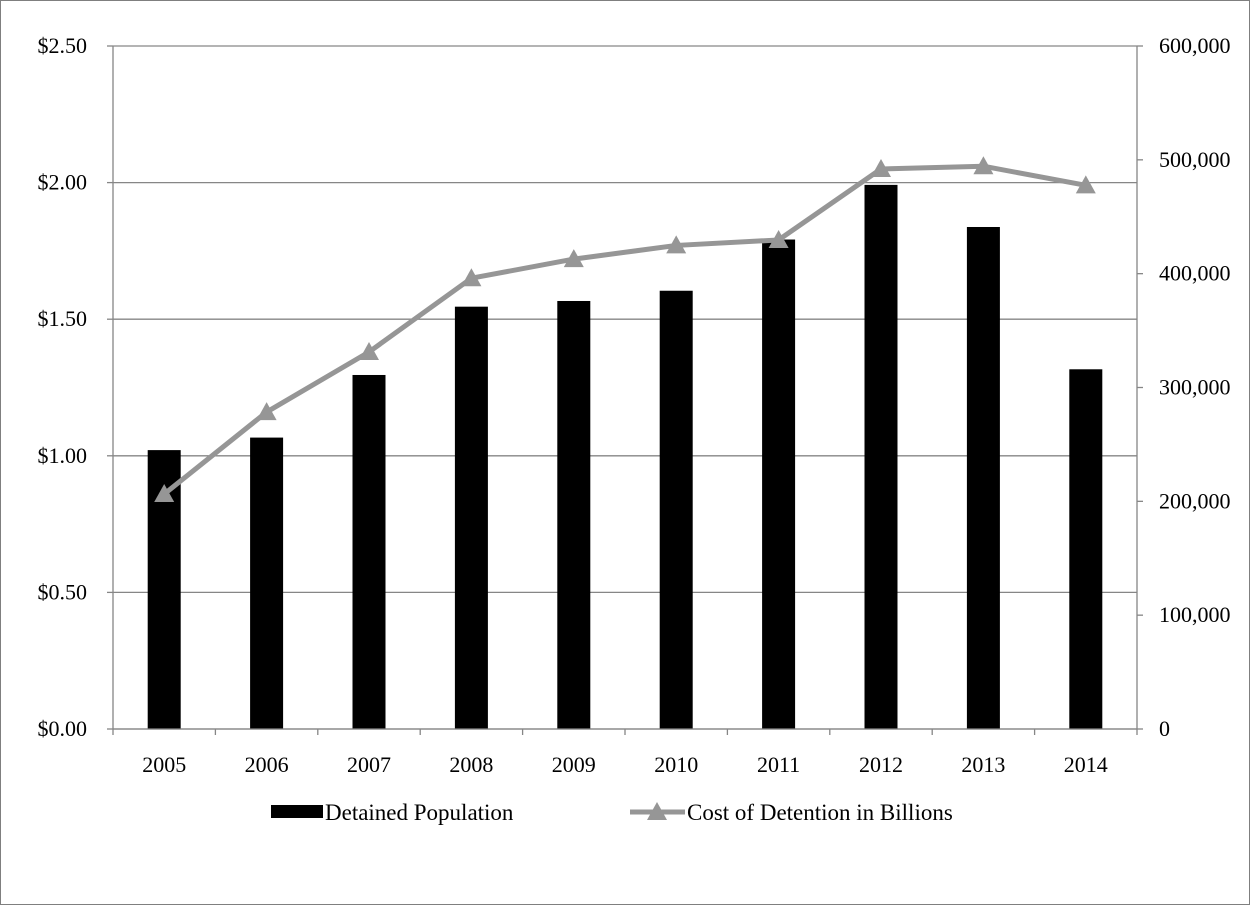  I want to click on x-tick-label: 2006, so click(267, 764).